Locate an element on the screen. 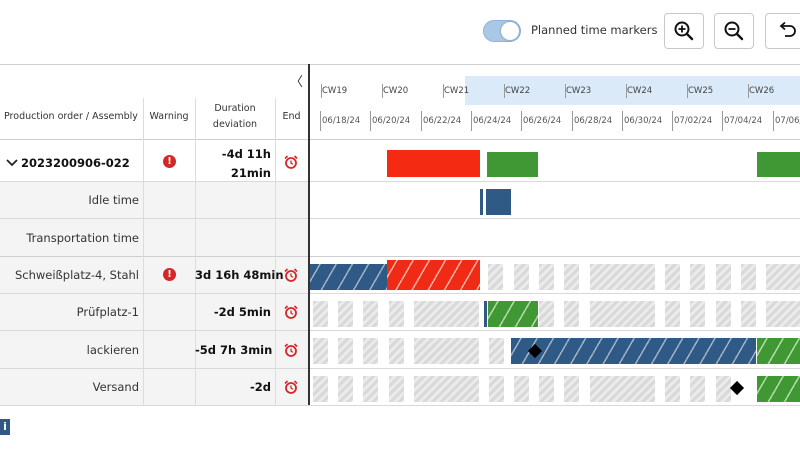 The width and height of the screenshot is (800, 450). week-label: CW19 is located at coordinates (335, 91).